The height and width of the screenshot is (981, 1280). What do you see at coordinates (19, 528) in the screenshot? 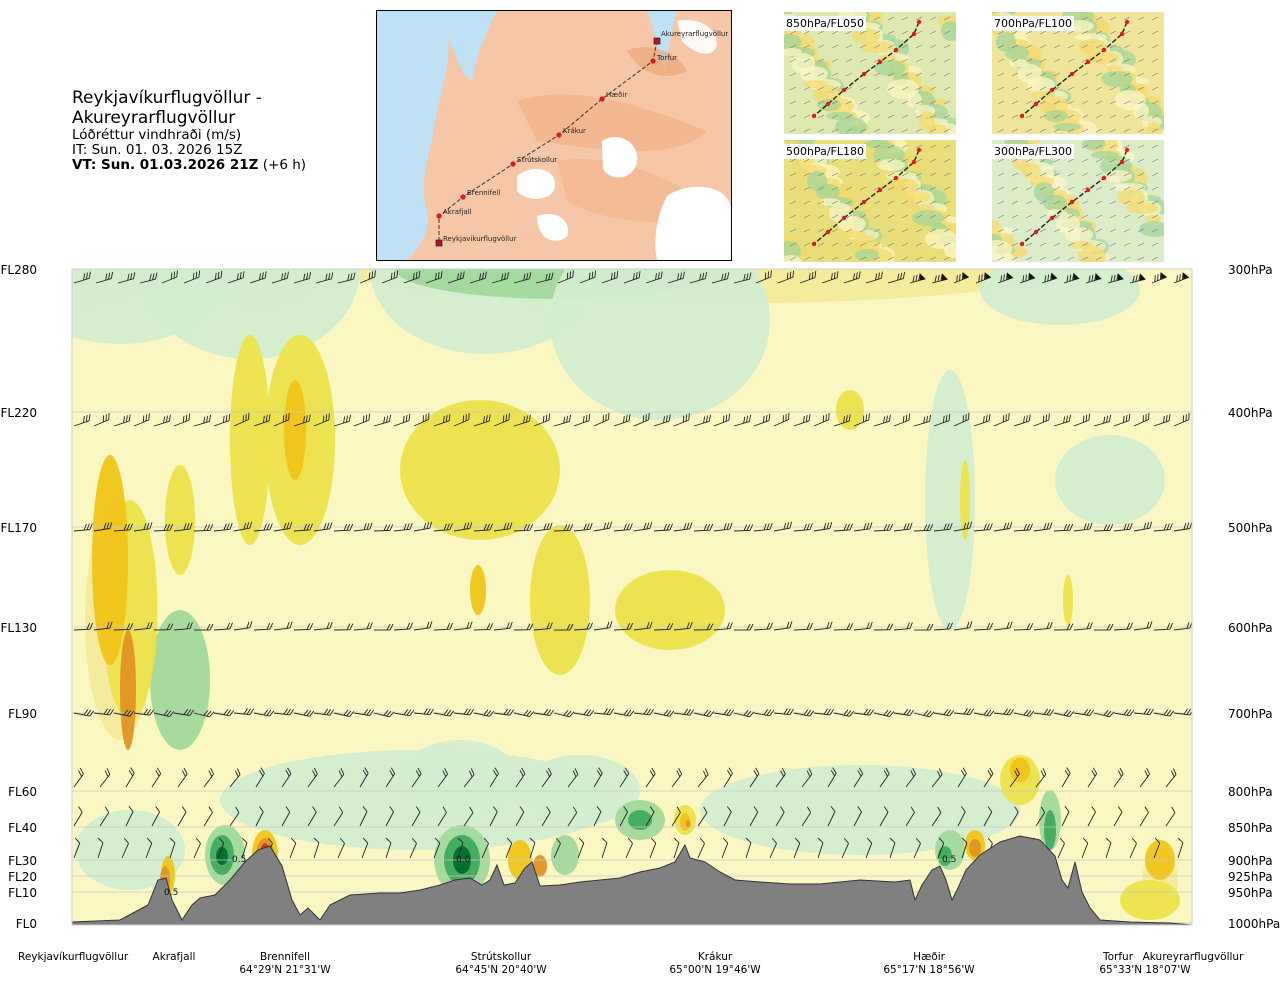
I see `y-left-label: FL170` at bounding box center [19, 528].